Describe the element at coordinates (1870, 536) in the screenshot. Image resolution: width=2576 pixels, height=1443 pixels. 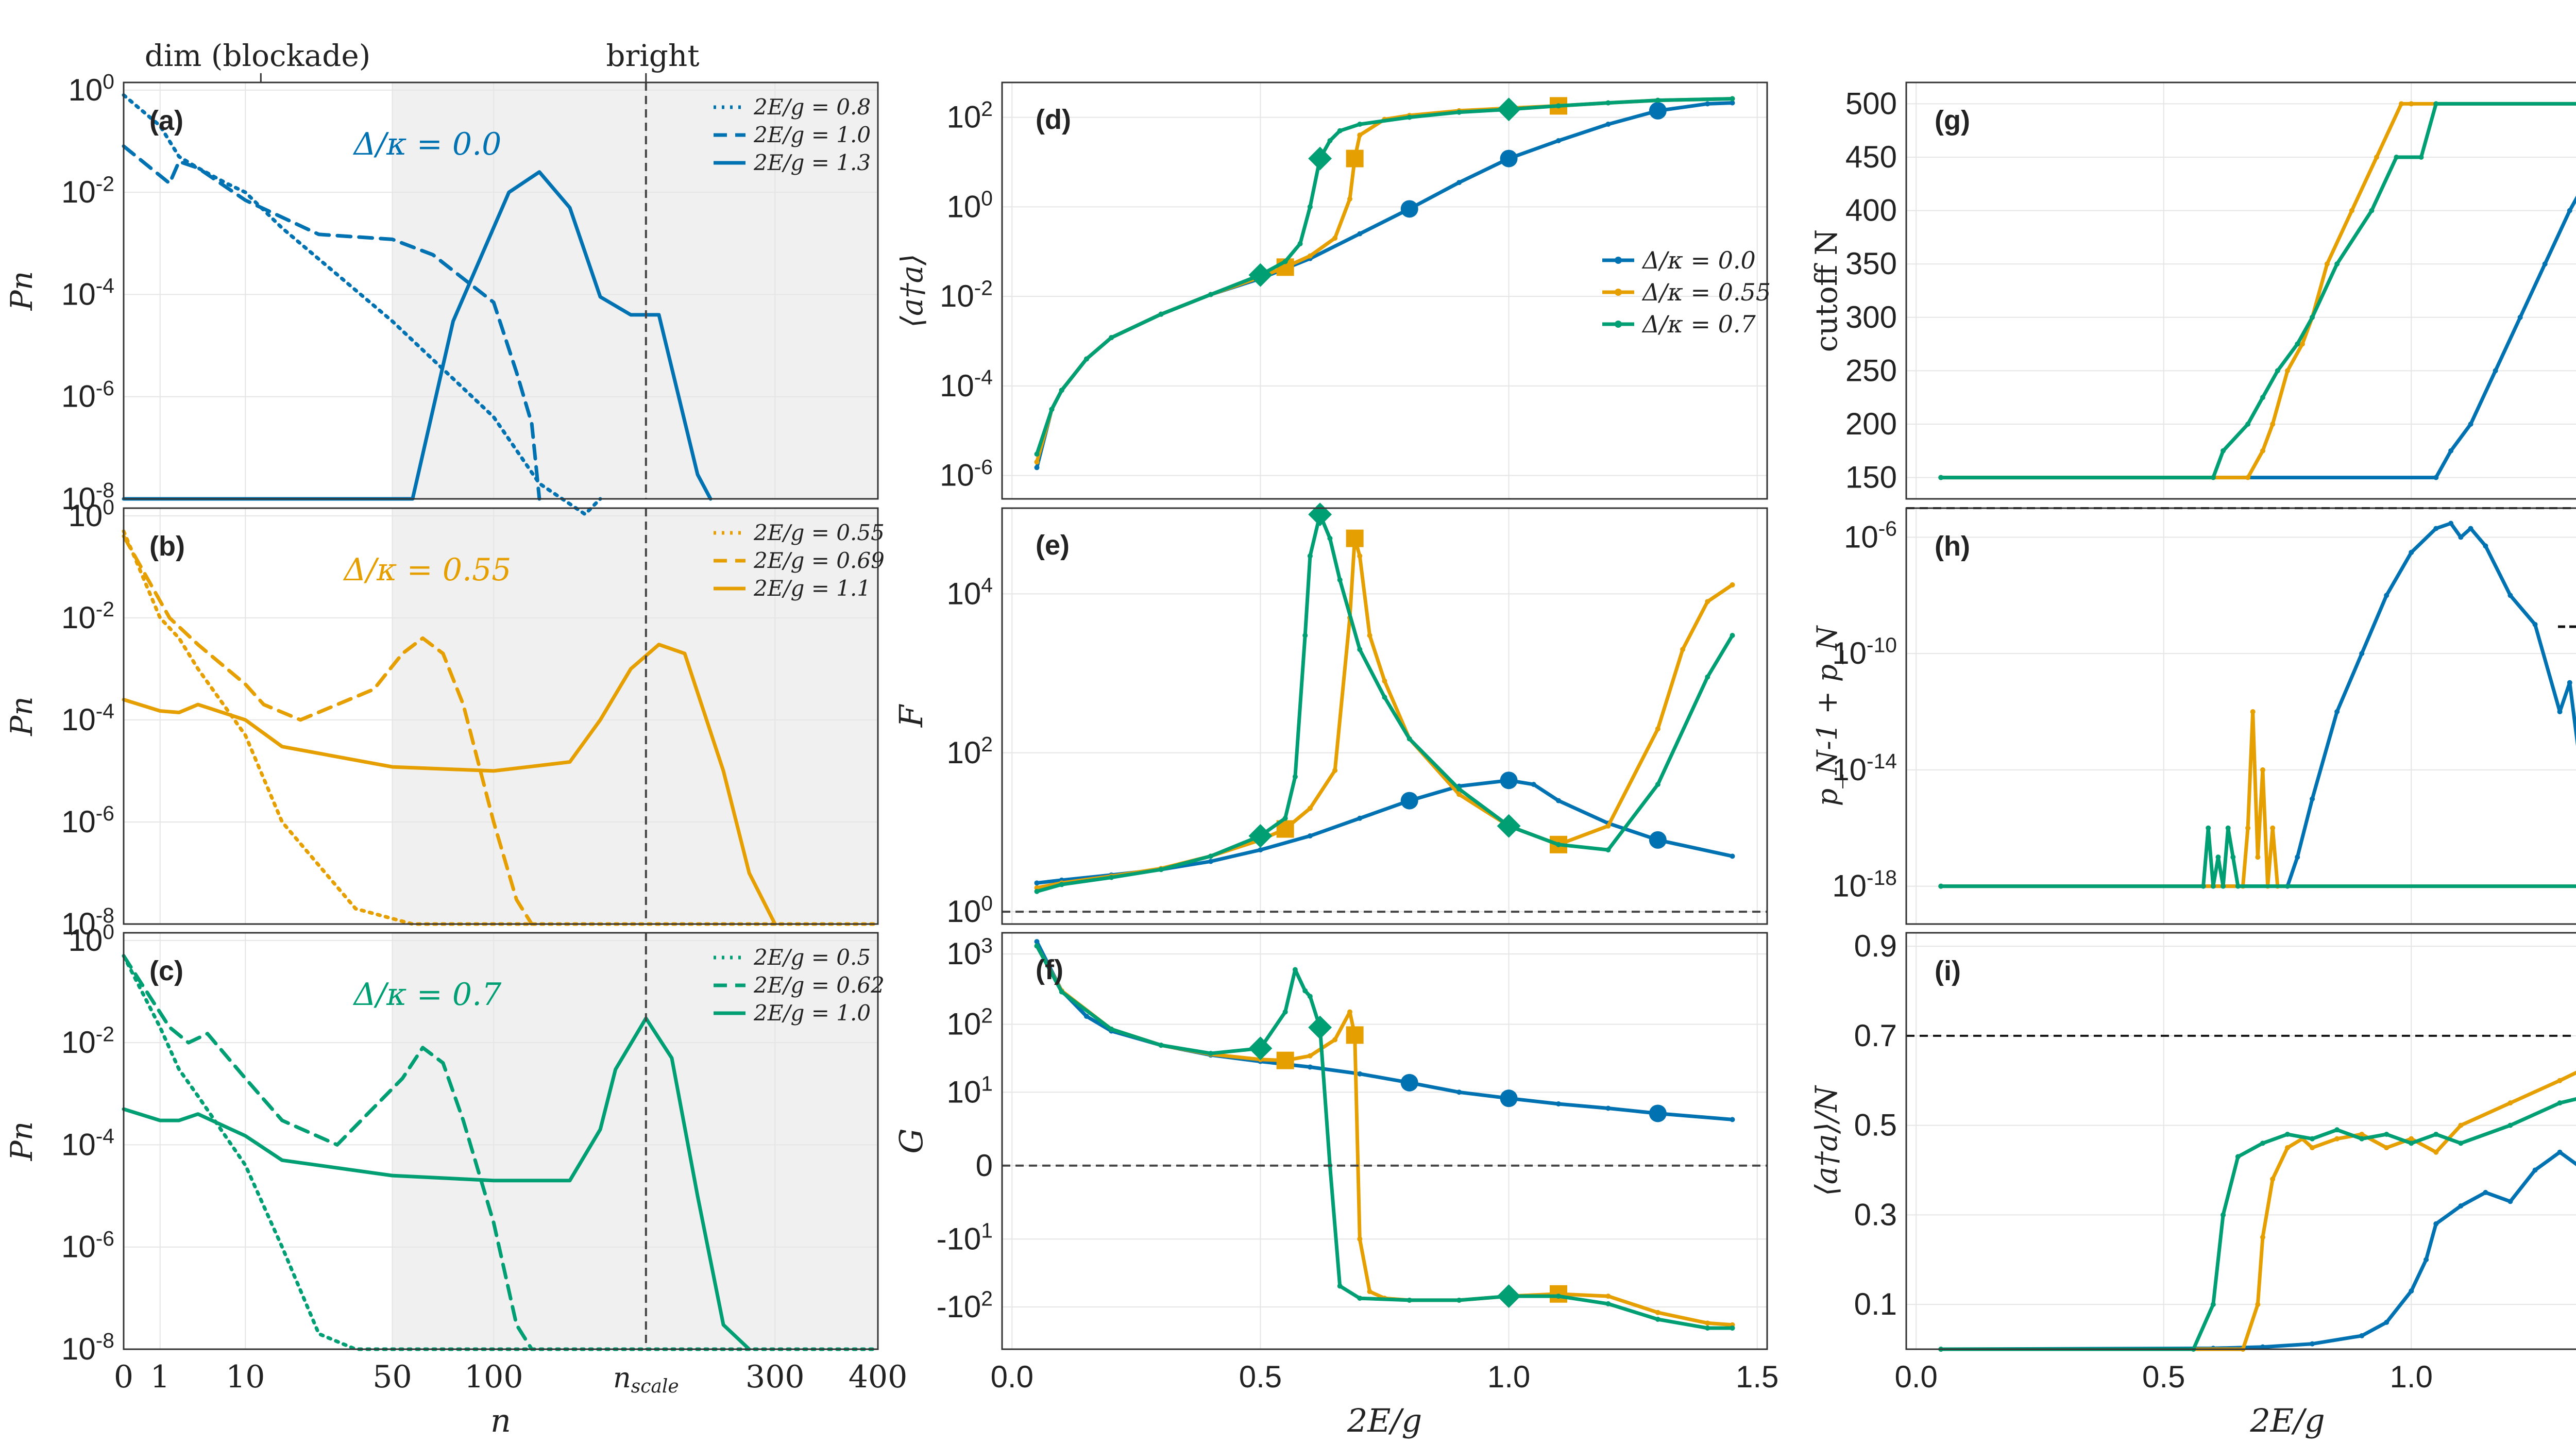
I see `y-tick-label: 10-6` at that location.